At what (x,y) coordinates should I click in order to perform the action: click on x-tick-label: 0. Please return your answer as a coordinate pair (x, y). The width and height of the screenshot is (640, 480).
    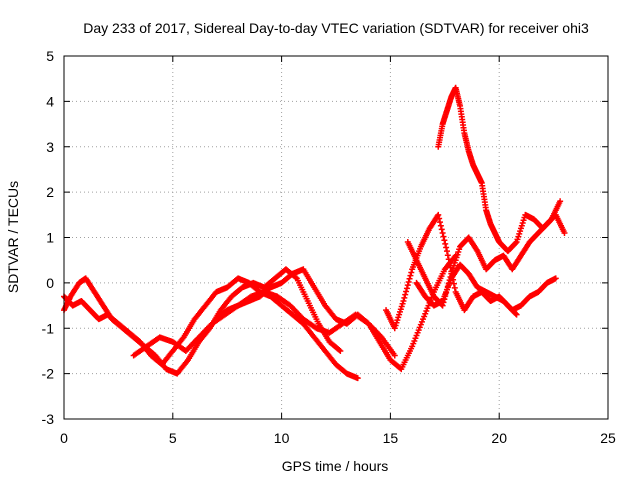
    Looking at the image, I should click on (64, 438).